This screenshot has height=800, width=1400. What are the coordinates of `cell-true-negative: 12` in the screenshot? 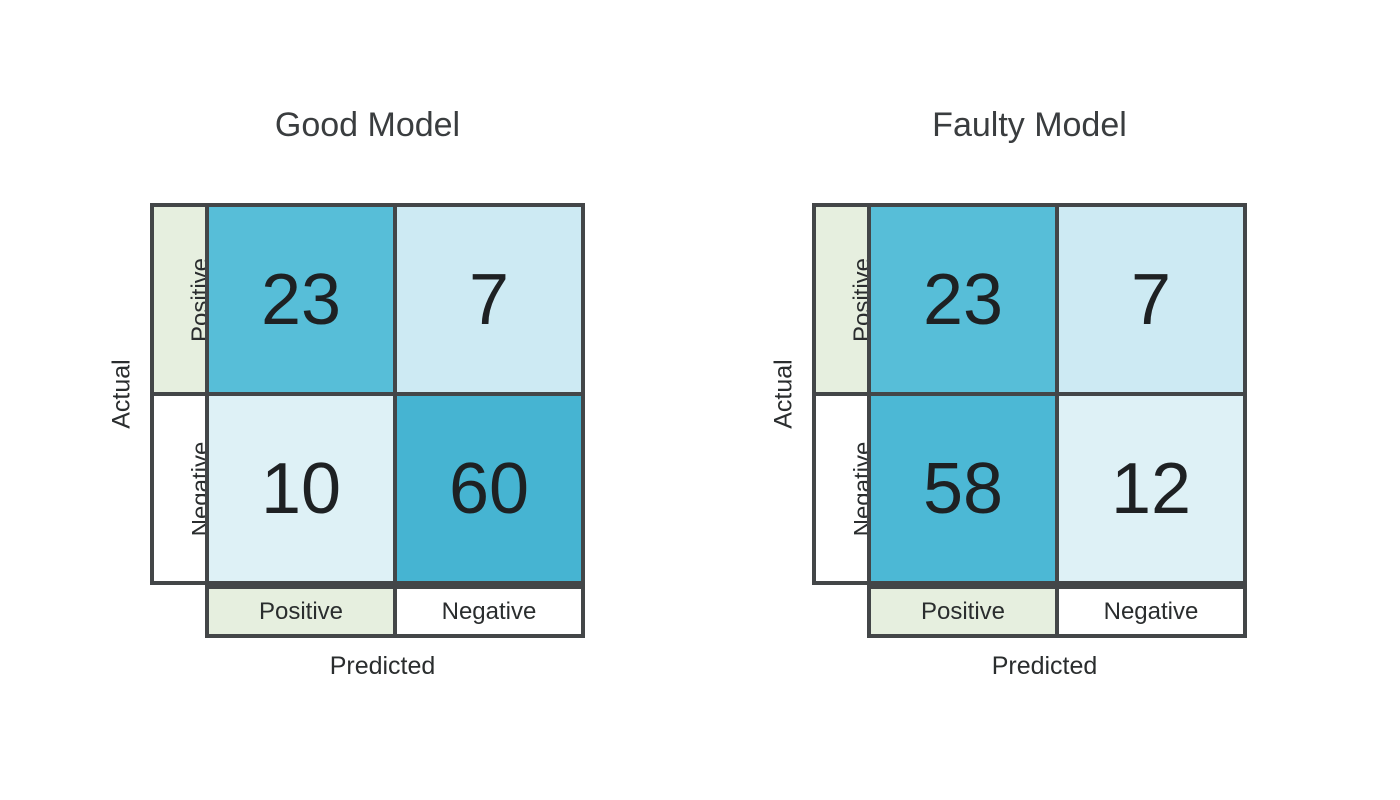 It's located at (1151, 488).